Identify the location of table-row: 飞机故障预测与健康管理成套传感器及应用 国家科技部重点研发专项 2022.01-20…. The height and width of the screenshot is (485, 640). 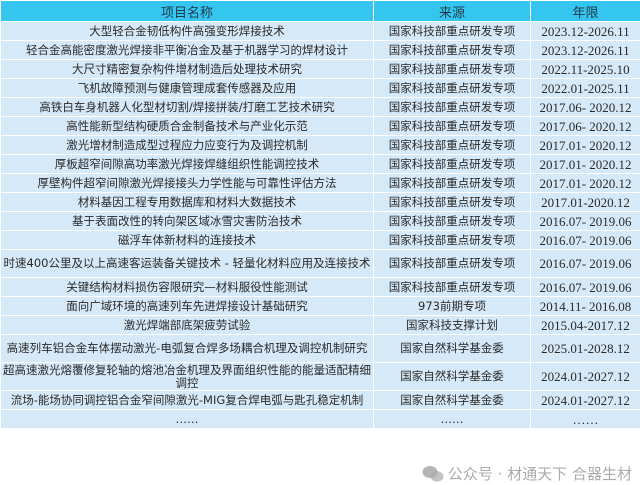
(320, 88).